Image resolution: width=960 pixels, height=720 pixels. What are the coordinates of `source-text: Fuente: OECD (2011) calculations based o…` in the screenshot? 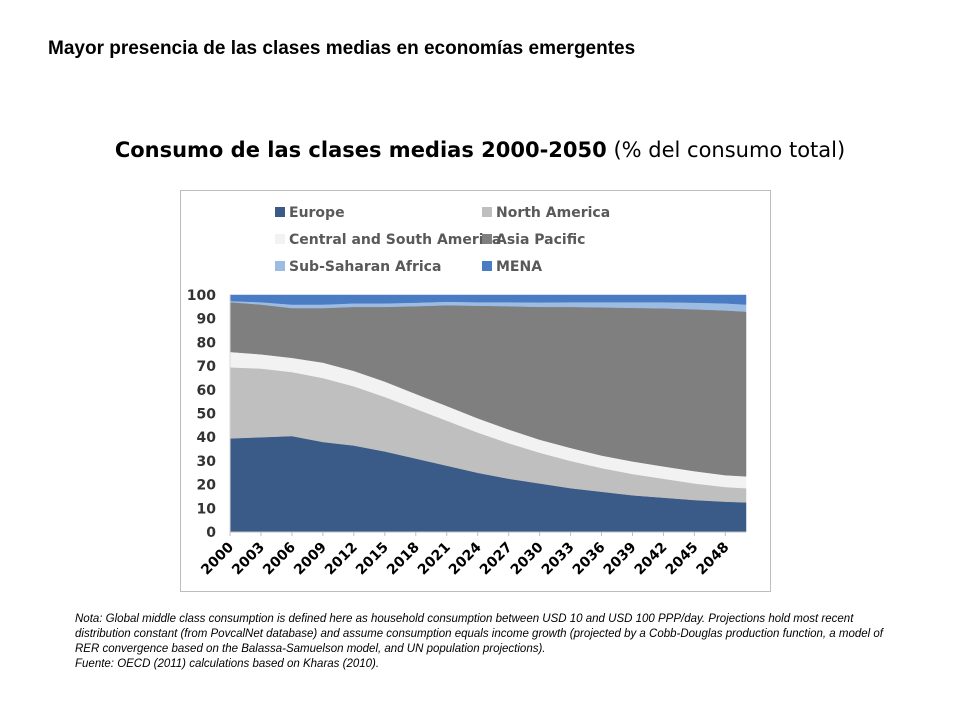 It's located at (227, 664).